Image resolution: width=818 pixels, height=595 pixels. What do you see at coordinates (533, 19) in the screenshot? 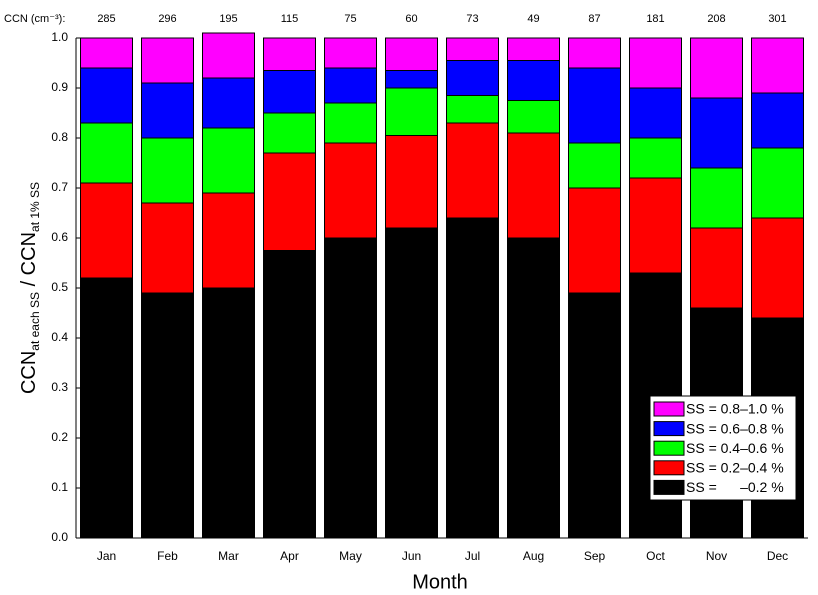
I see `top-value: 49` at bounding box center [533, 19].